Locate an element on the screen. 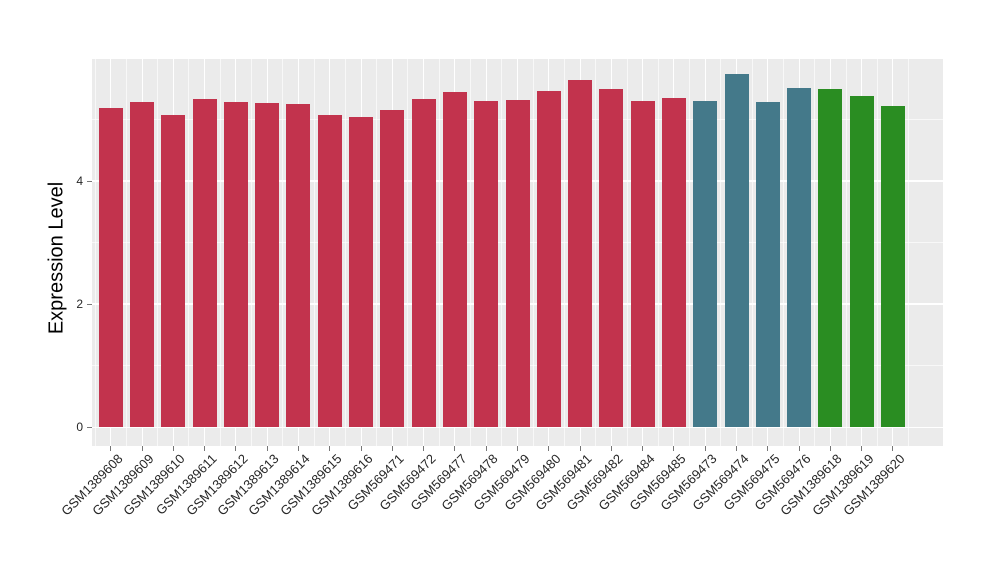  bar-GSM569476 is located at coordinates (799, 257).